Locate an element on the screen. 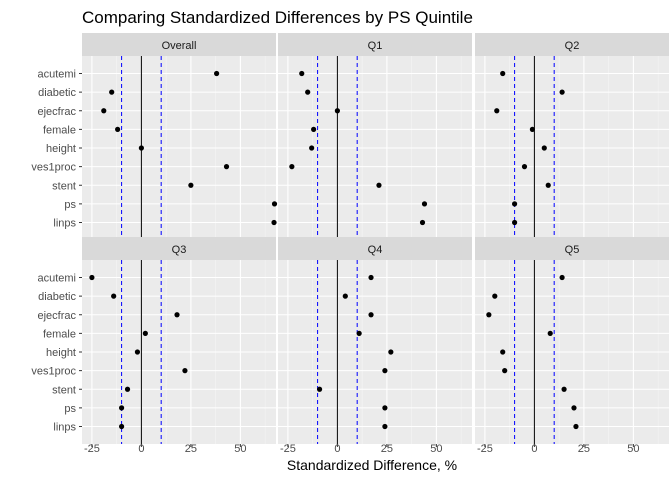 The width and height of the screenshot is (672, 480). facet-panel: Q2 is located at coordinates (572, 136).